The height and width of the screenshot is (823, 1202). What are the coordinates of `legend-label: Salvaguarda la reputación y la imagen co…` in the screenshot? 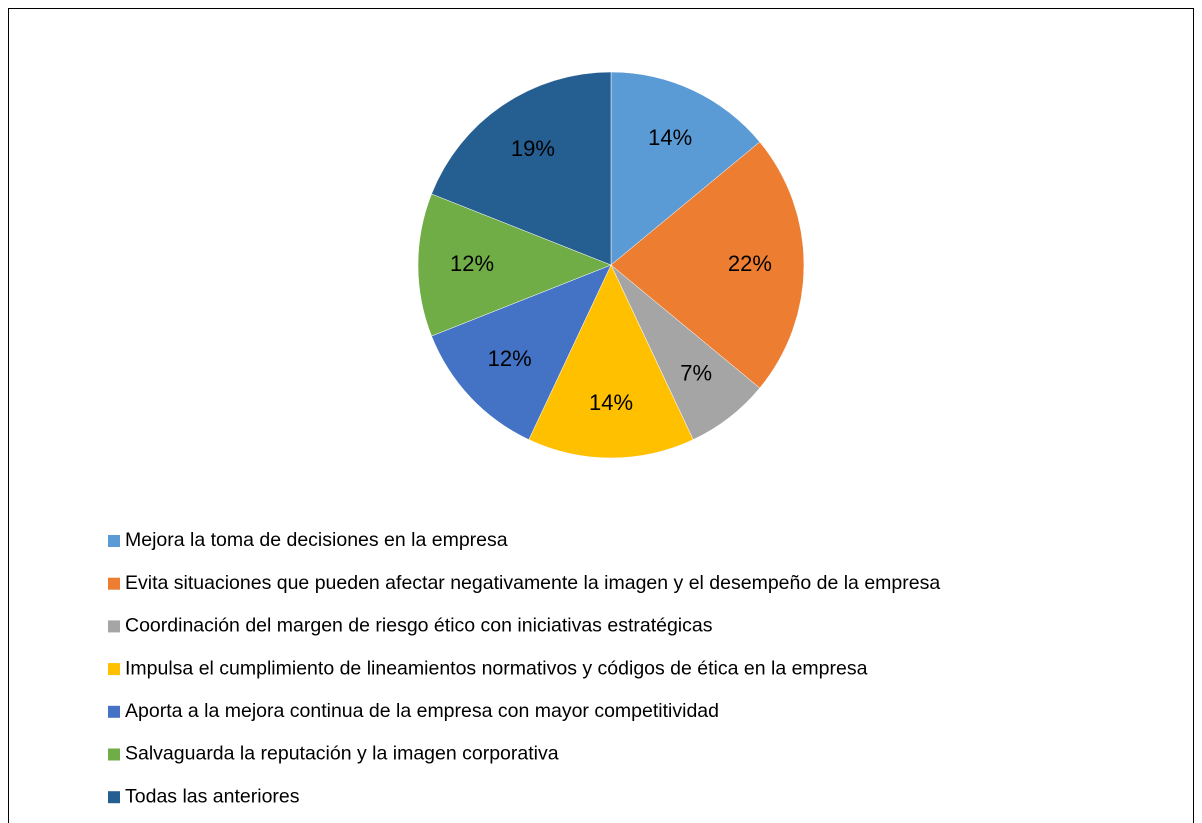 It's located at (342, 754).